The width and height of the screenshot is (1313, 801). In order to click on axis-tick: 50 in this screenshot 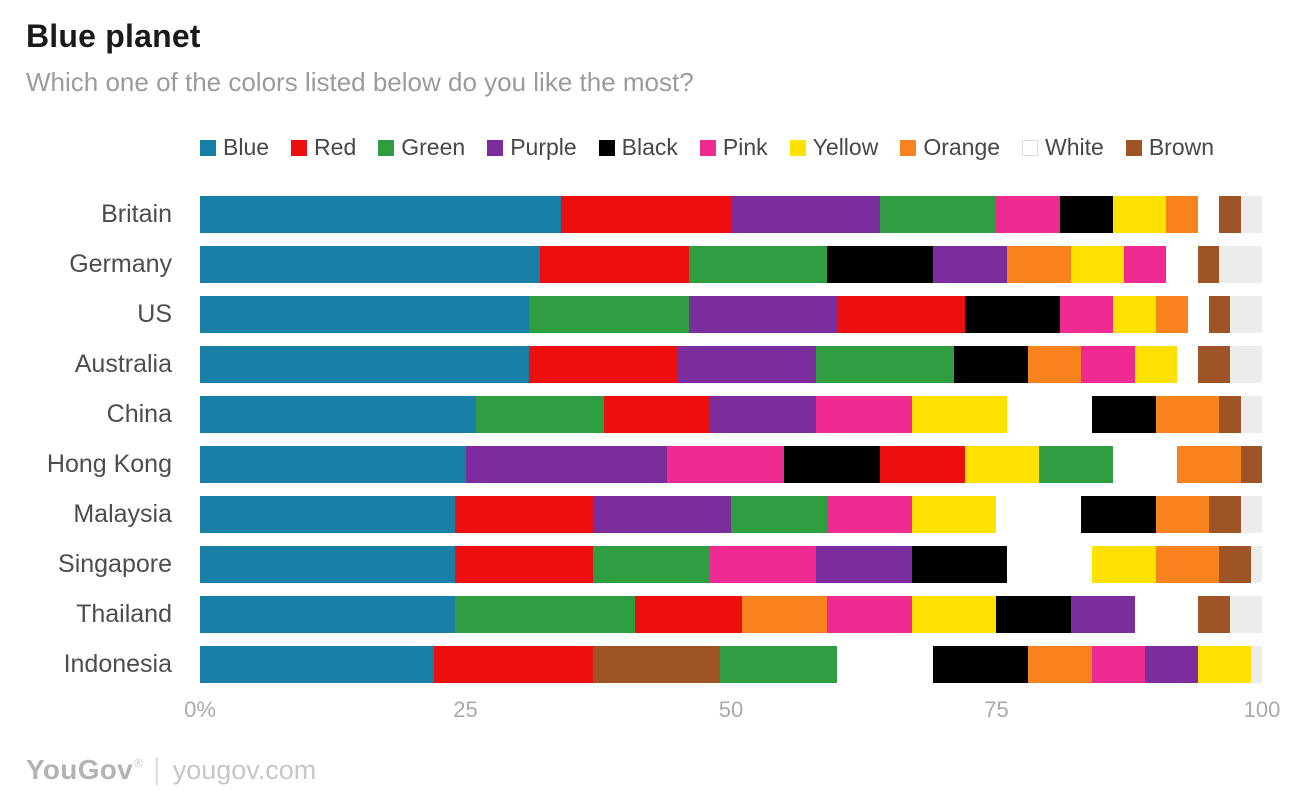, I will do `click(731, 709)`.